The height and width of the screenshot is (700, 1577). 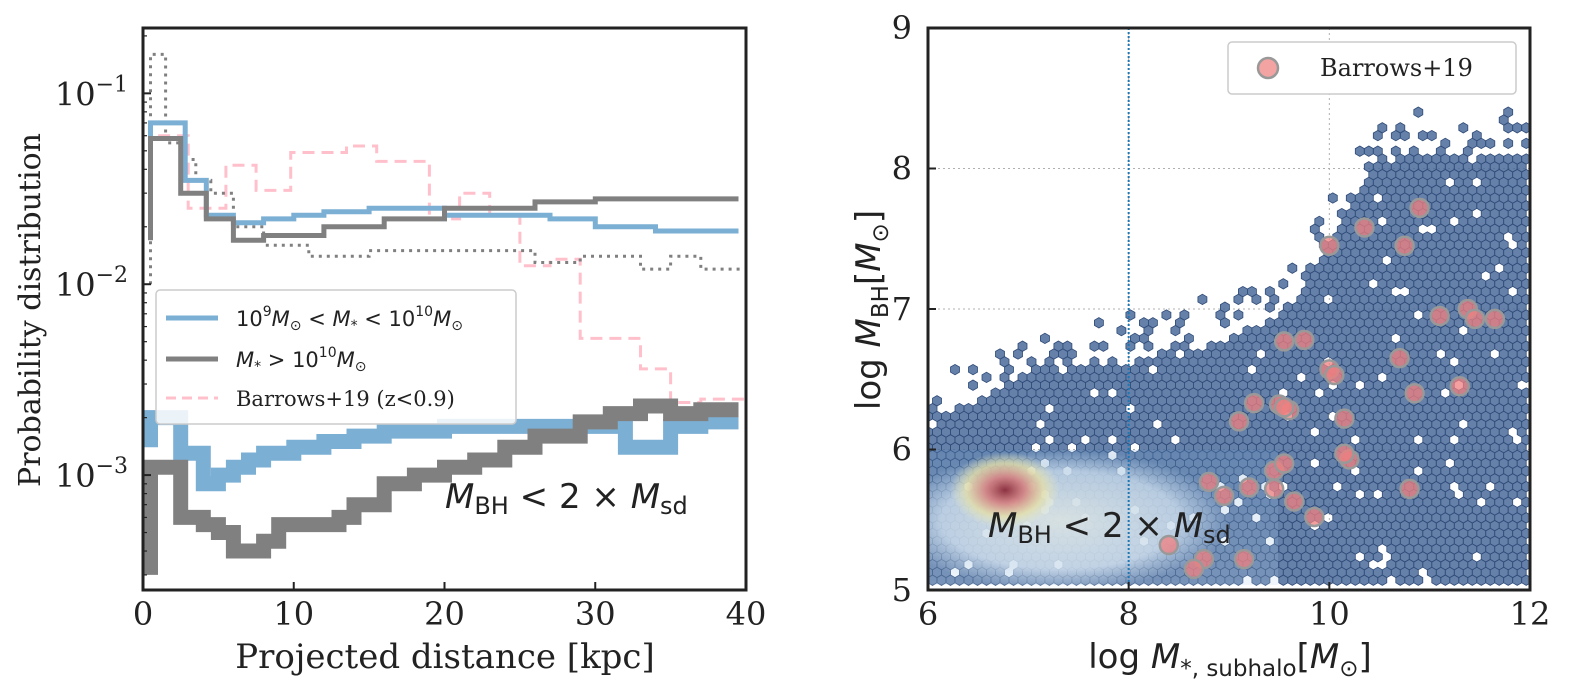 What do you see at coordinates (902, 309) in the screenshot?
I see `right-y-tick-label: 7` at bounding box center [902, 309].